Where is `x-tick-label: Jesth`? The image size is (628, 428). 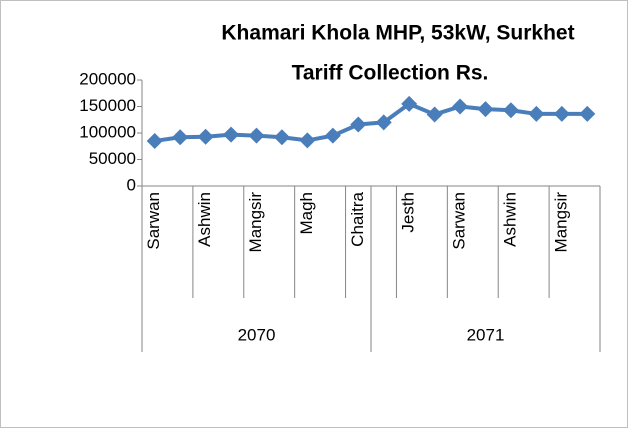 x-tick-label: Jesth is located at coordinates (408, 212).